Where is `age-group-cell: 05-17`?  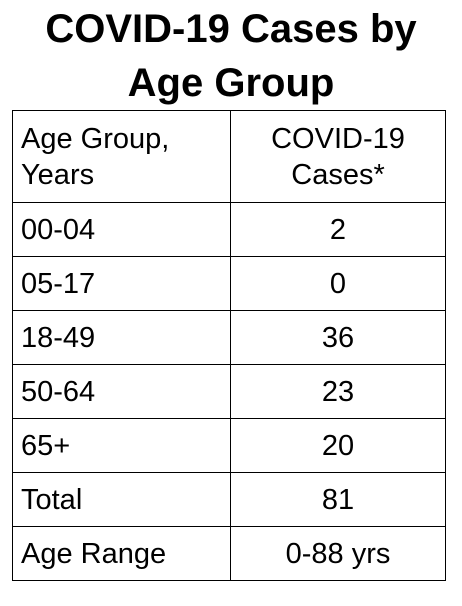
age-group-cell: 05-17 is located at coordinates (121, 283).